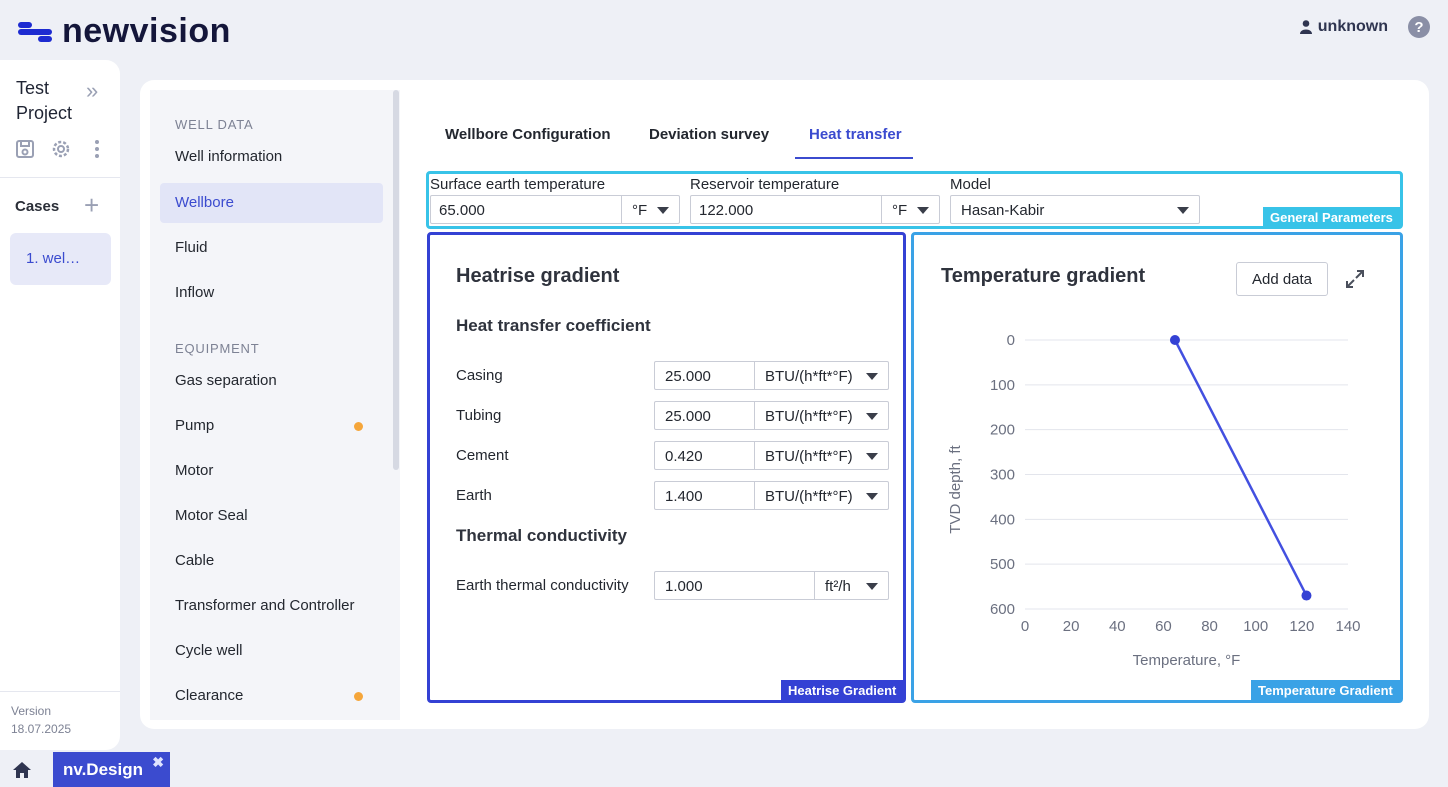 This screenshot has height=787, width=1448. What do you see at coordinates (271, 651) in the screenshot?
I see `nav-item-cycle-well: Cycle well` at bounding box center [271, 651].